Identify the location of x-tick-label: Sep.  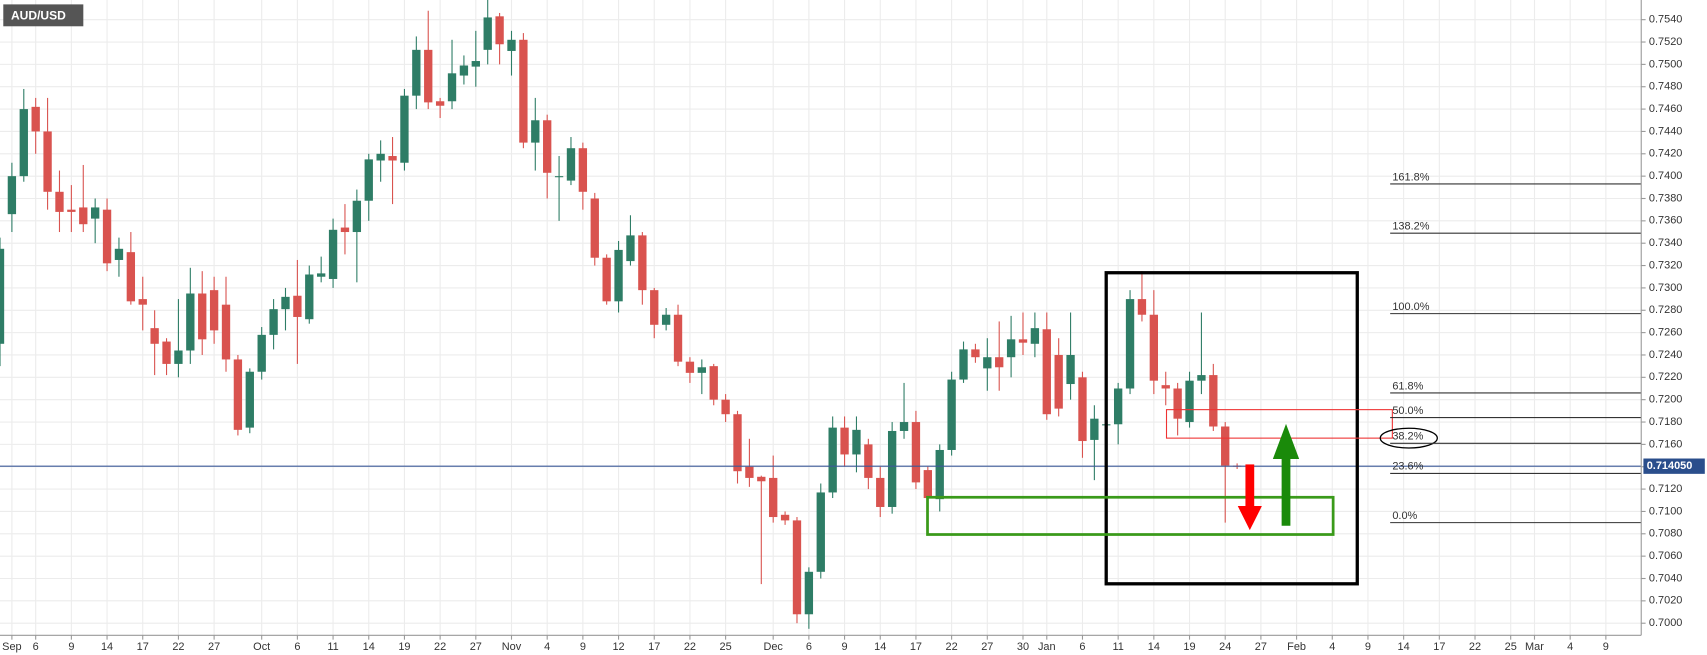
(11, 647).